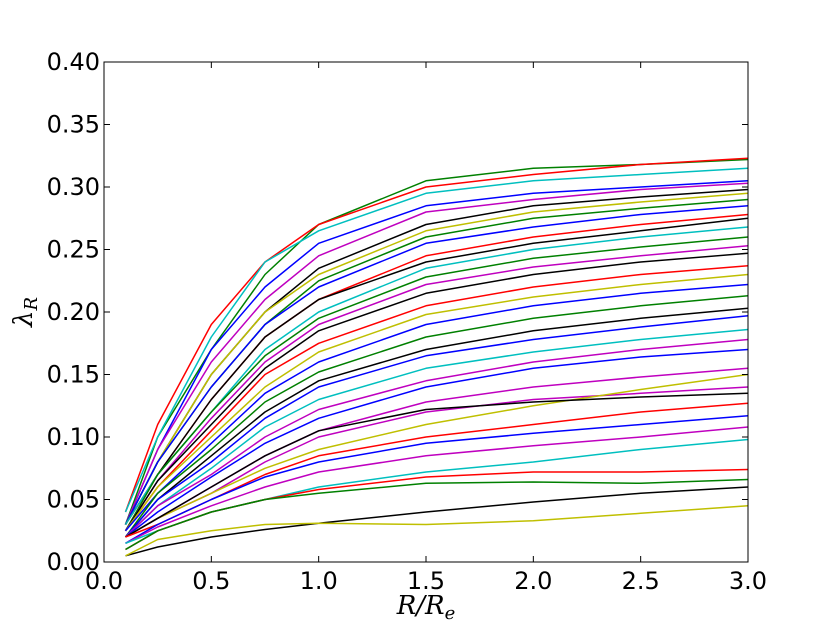 Image resolution: width=830 pixels, height=626 pixels. Describe the element at coordinates (73, 312) in the screenshot. I see `y-tick-label: 0.20` at that location.